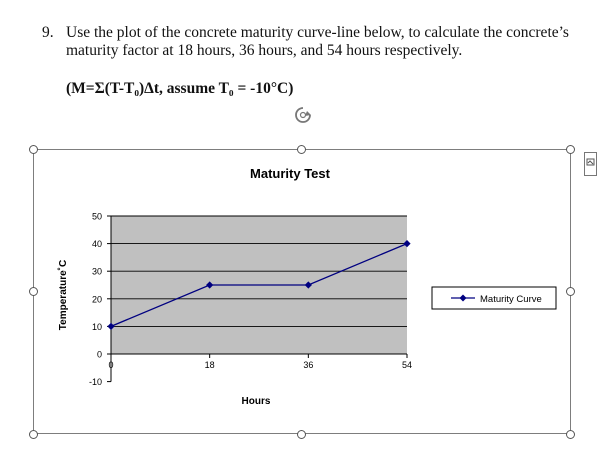 This screenshot has height=460, width=597. What do you see at coordinates (48, 32) in the screenshot?
I see `question-number: 9.` at bounding box center [48, 32].